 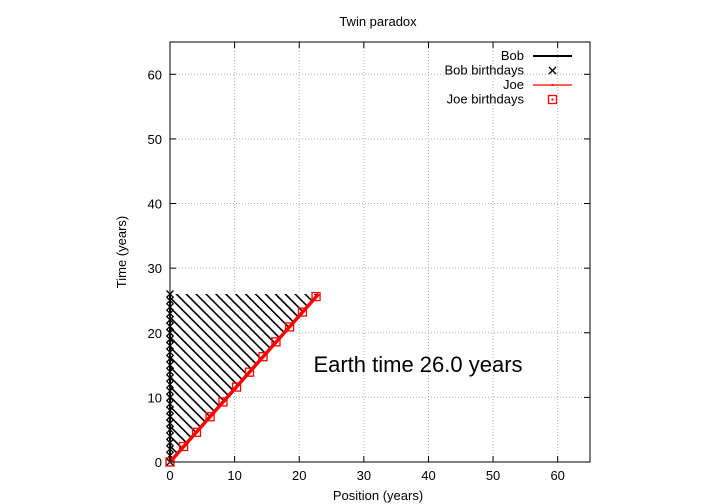 I want to click on legend-label: Joe birthdays, so click(x=486, y=99).